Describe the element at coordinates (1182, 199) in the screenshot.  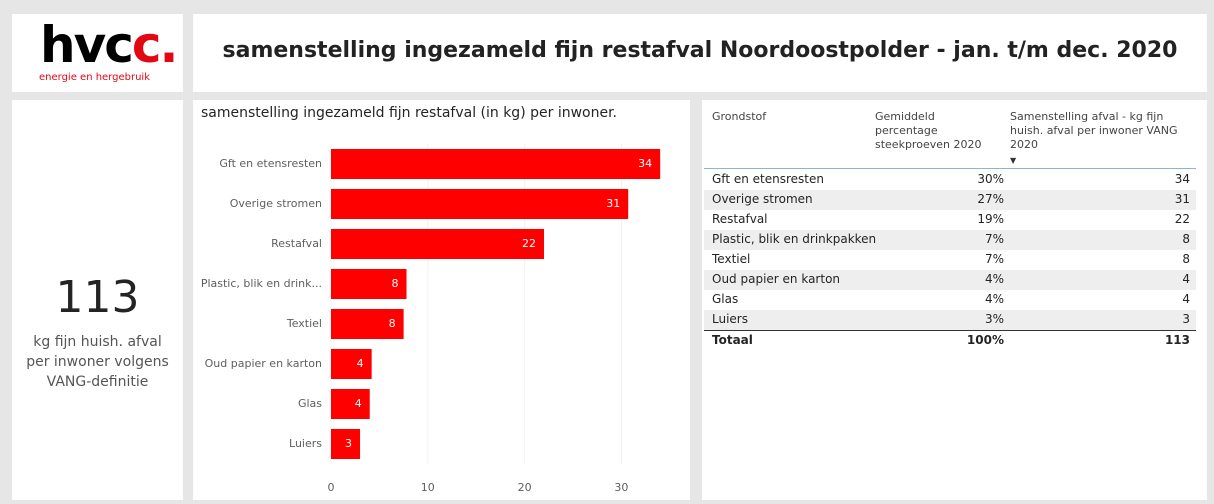
I see `table-cell: 31` at that location.